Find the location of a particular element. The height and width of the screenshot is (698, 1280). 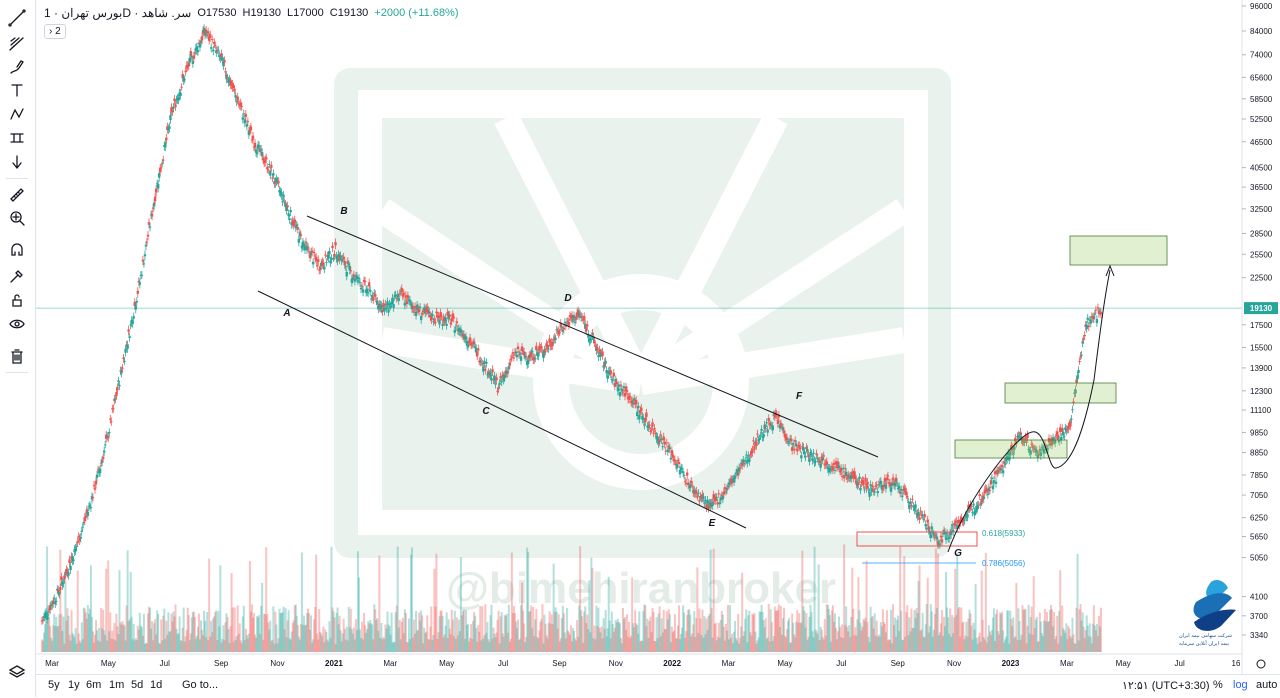

range-1d: 1d is located at coordinates (156, 685).